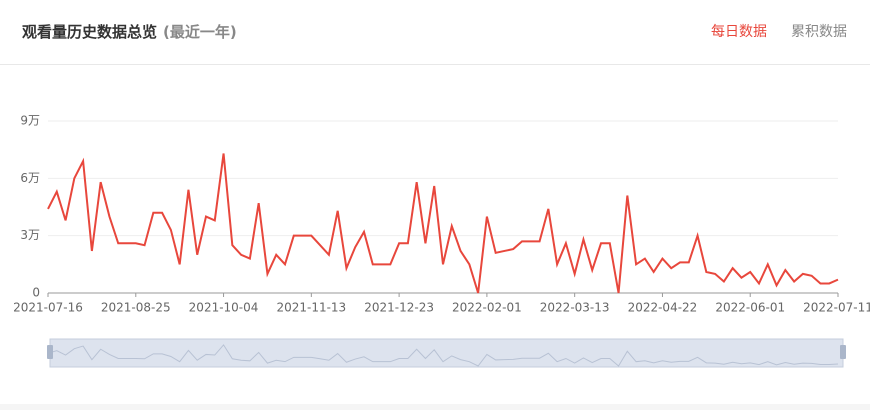  Describe the element at coordinates (311, 308) in the screenshot. I see `x-tick-label: 2021-11-13` at that location.